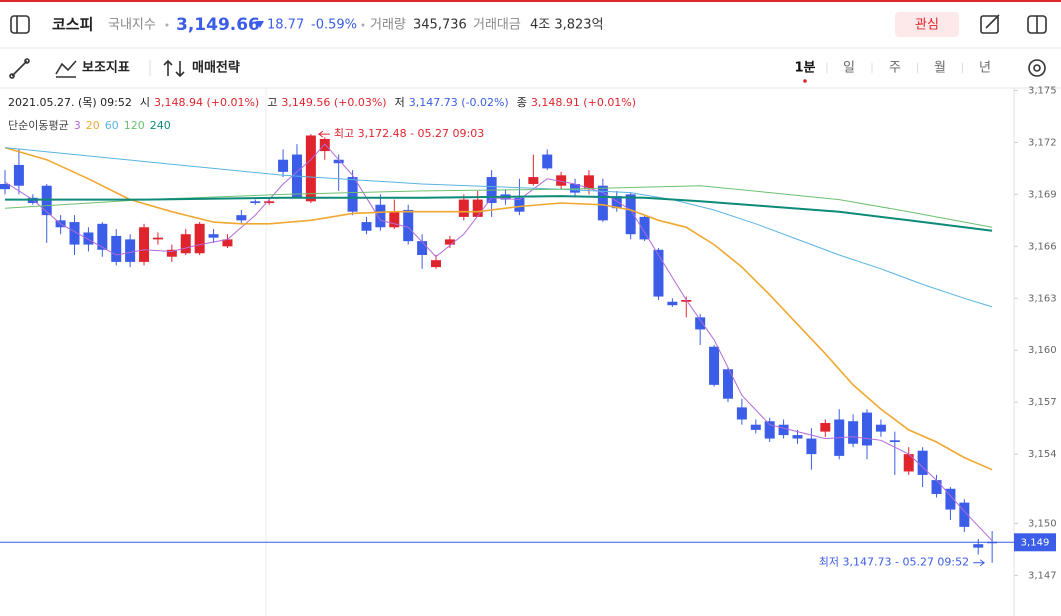  What do you see at coordinates (1035, 542) in the screenshot?
I see `current-price-label: 3,149` at bounding box center [1035, 542].